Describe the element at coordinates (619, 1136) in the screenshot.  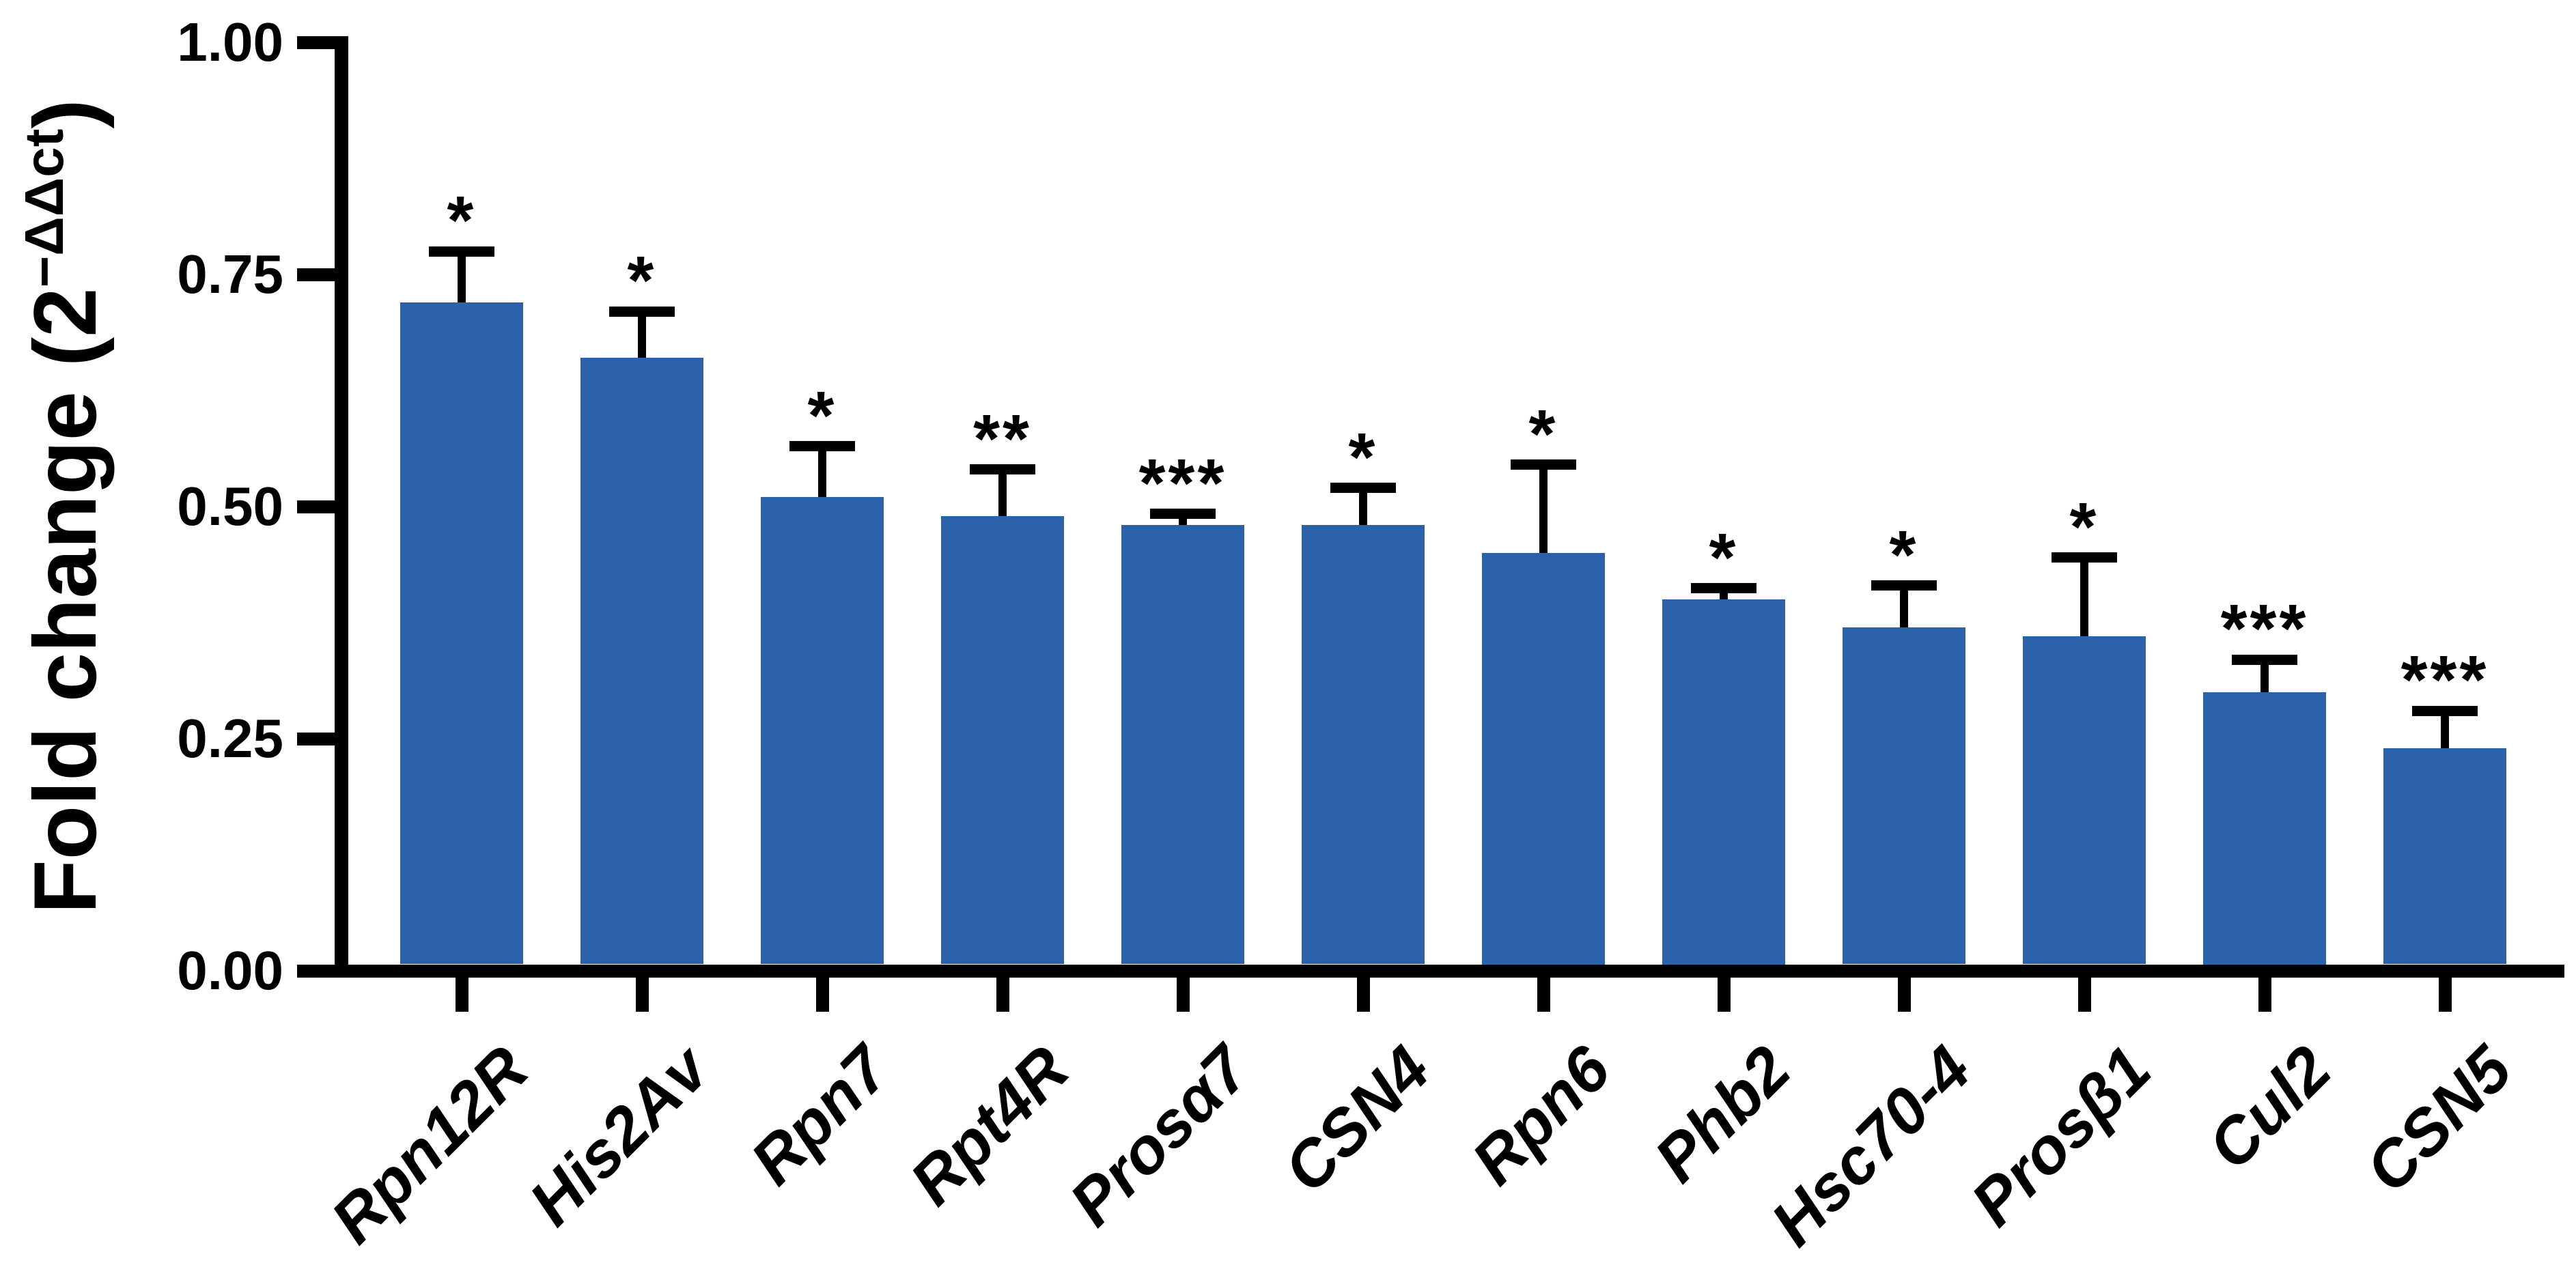
I see `x-tick-label: His2Av` at that location.